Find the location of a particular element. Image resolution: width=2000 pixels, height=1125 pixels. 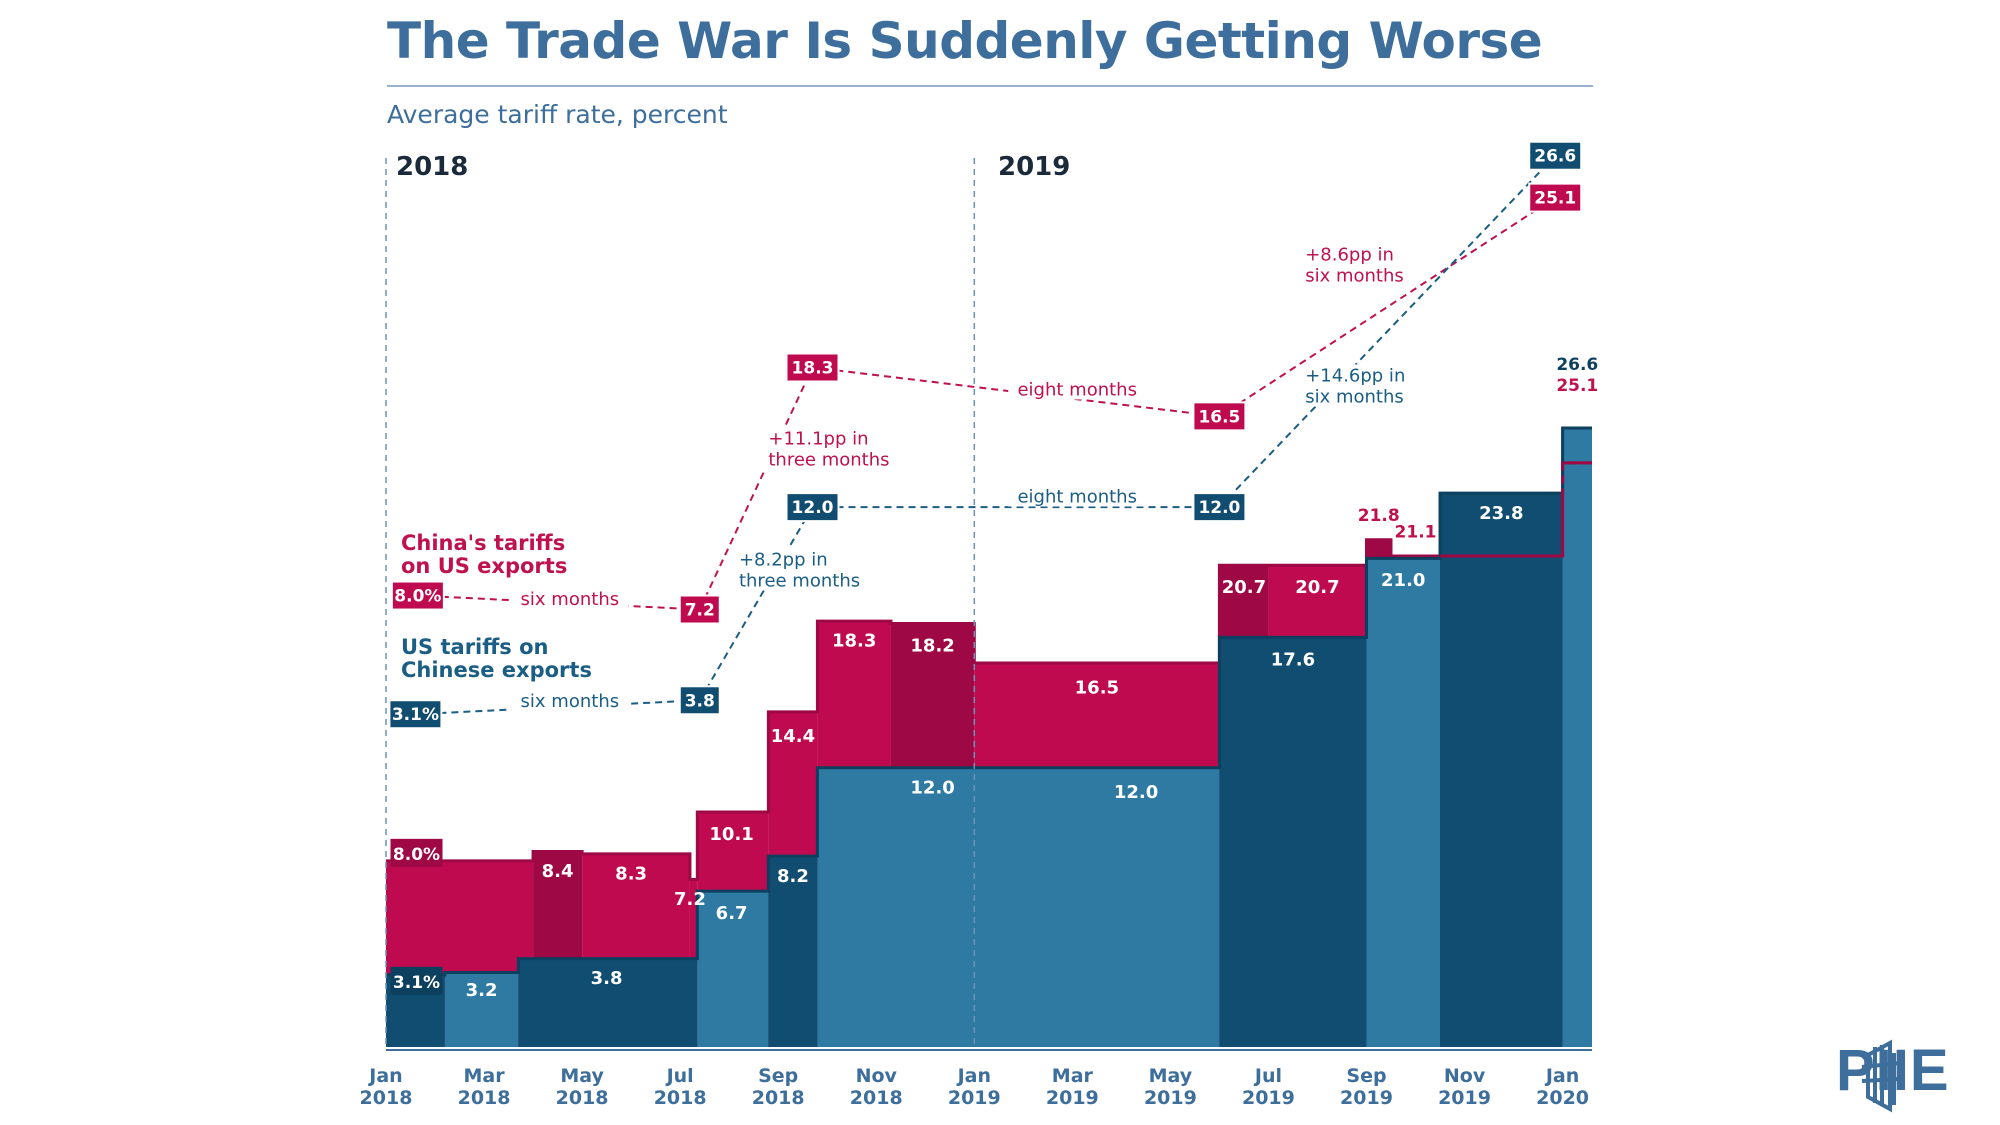

us-annotation-label: 3.8 is located at coordinates (700, 701).